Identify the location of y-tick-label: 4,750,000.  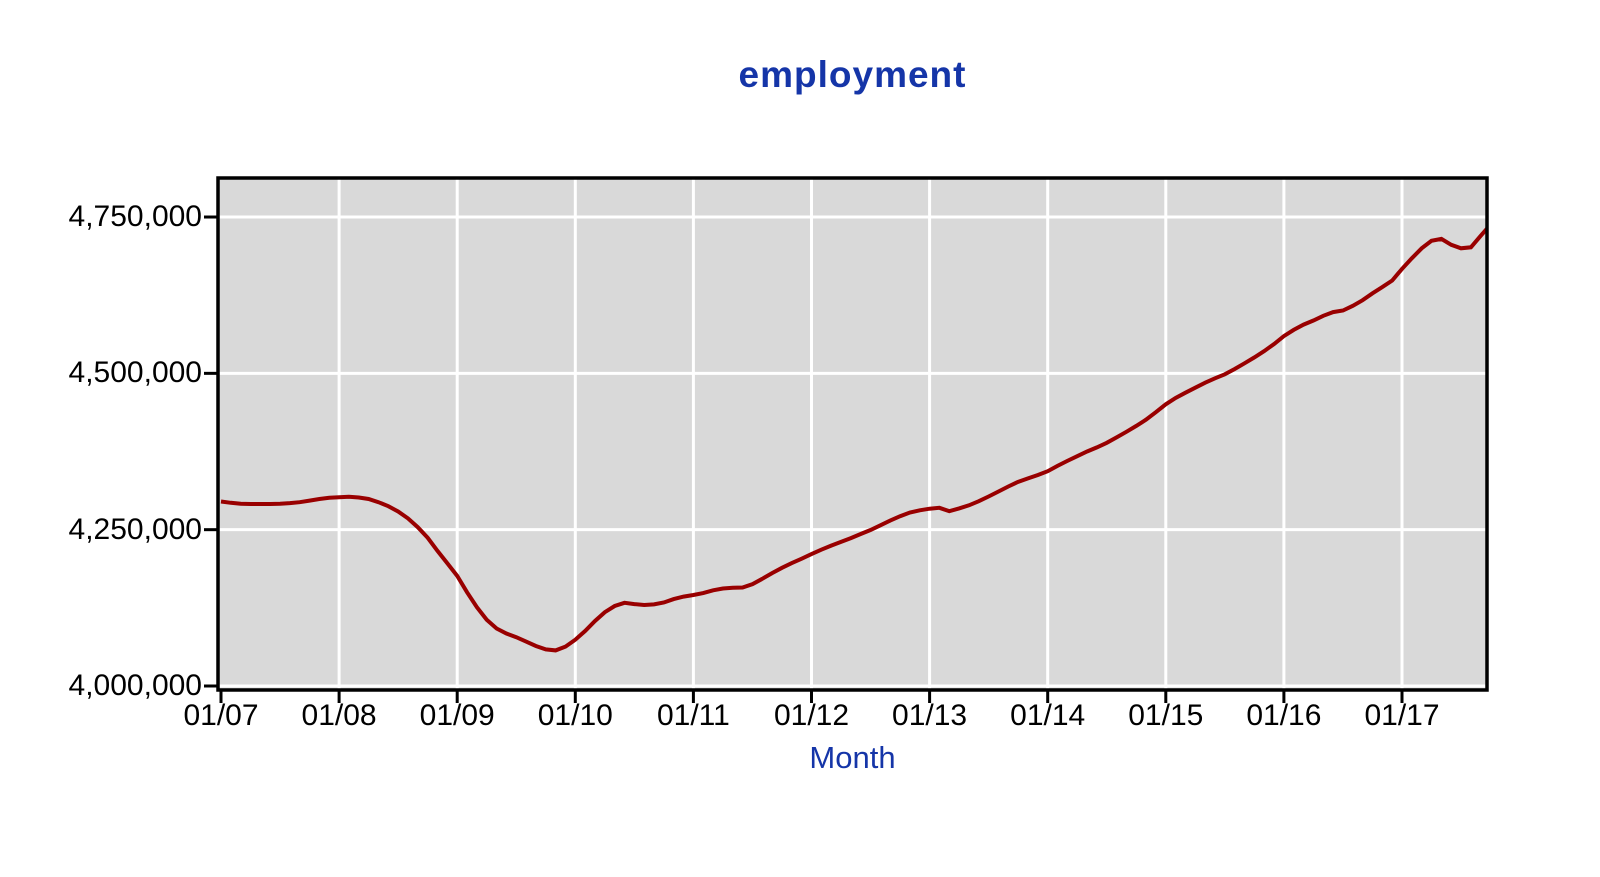
(135, 217).